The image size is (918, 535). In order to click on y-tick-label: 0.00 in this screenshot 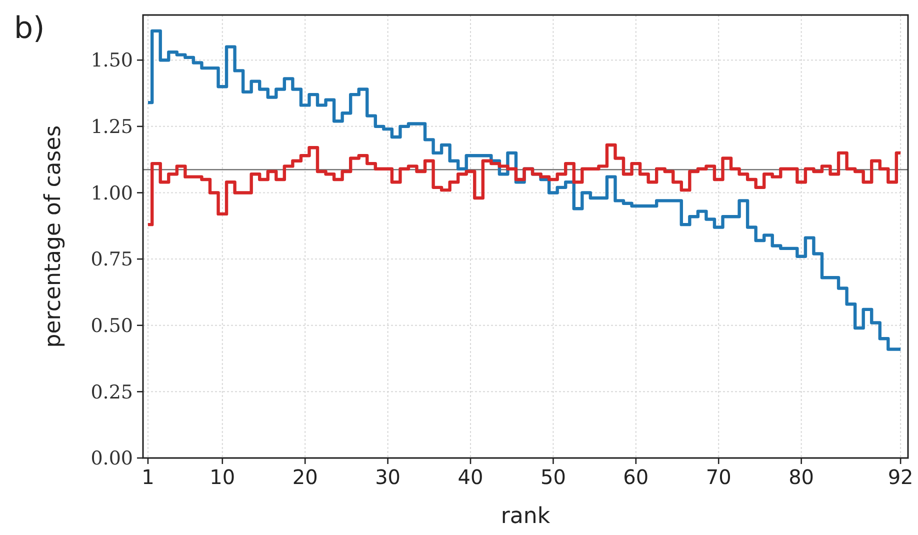, I will do `click(111, 459)`.